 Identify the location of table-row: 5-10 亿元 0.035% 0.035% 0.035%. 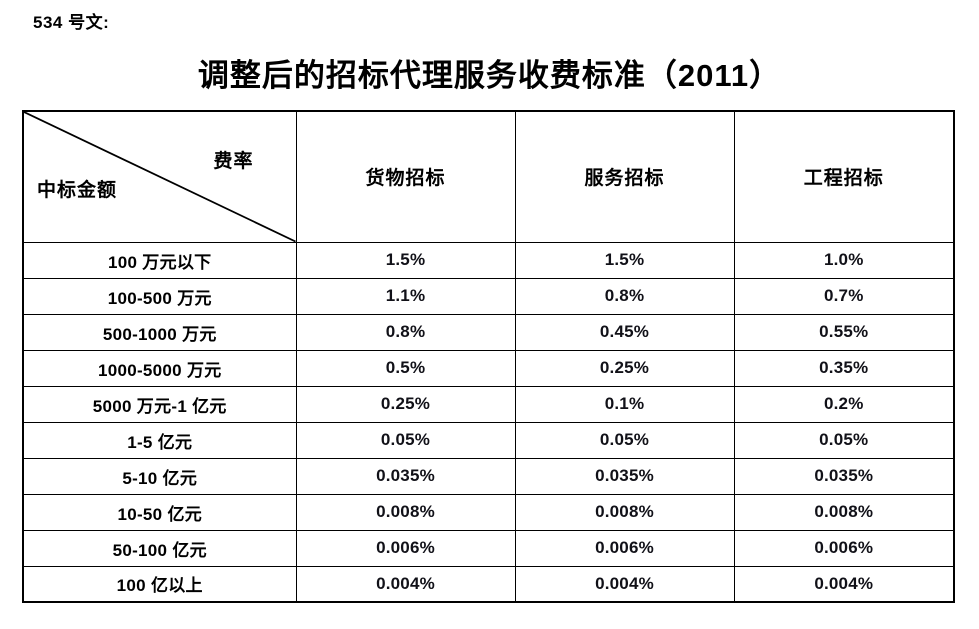
(488, 476).